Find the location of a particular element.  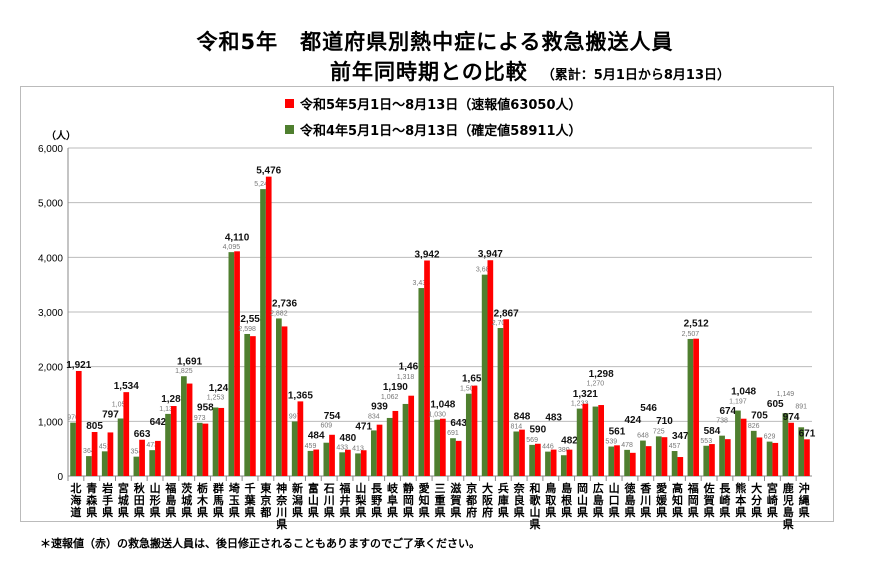

data-label-r5: 974 is located at coordinates (791, 417).